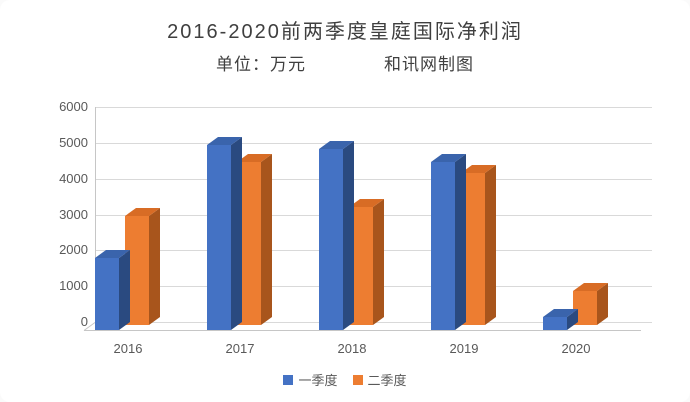 The width and height of the screenshot is (690, 402). What do you see at coordinates (73, 250) in the screenshot?
I see `y-axis-label: 2000` at bounding box center [73, 250].